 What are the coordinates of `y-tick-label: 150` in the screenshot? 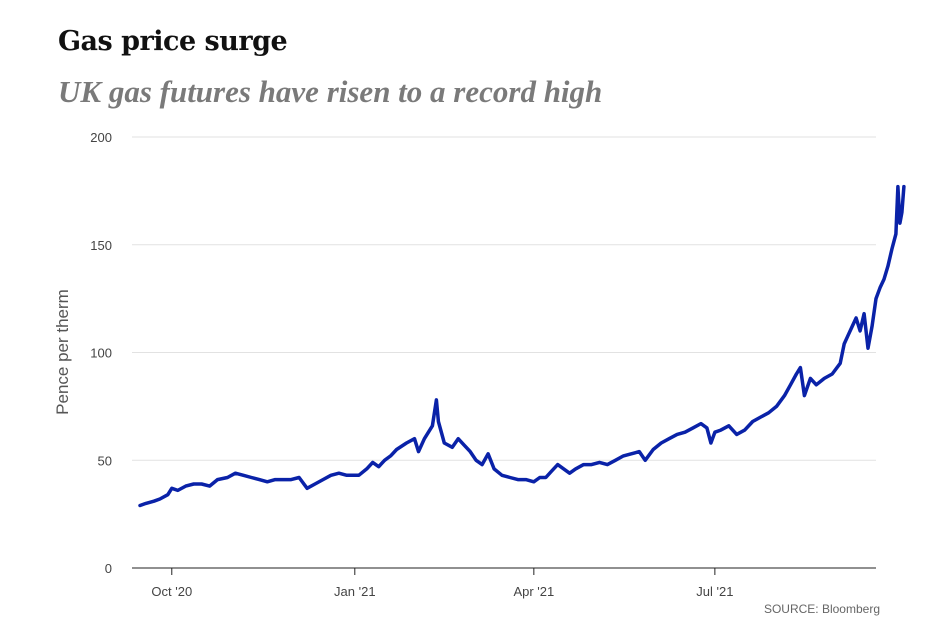 It's located at (101, 245).